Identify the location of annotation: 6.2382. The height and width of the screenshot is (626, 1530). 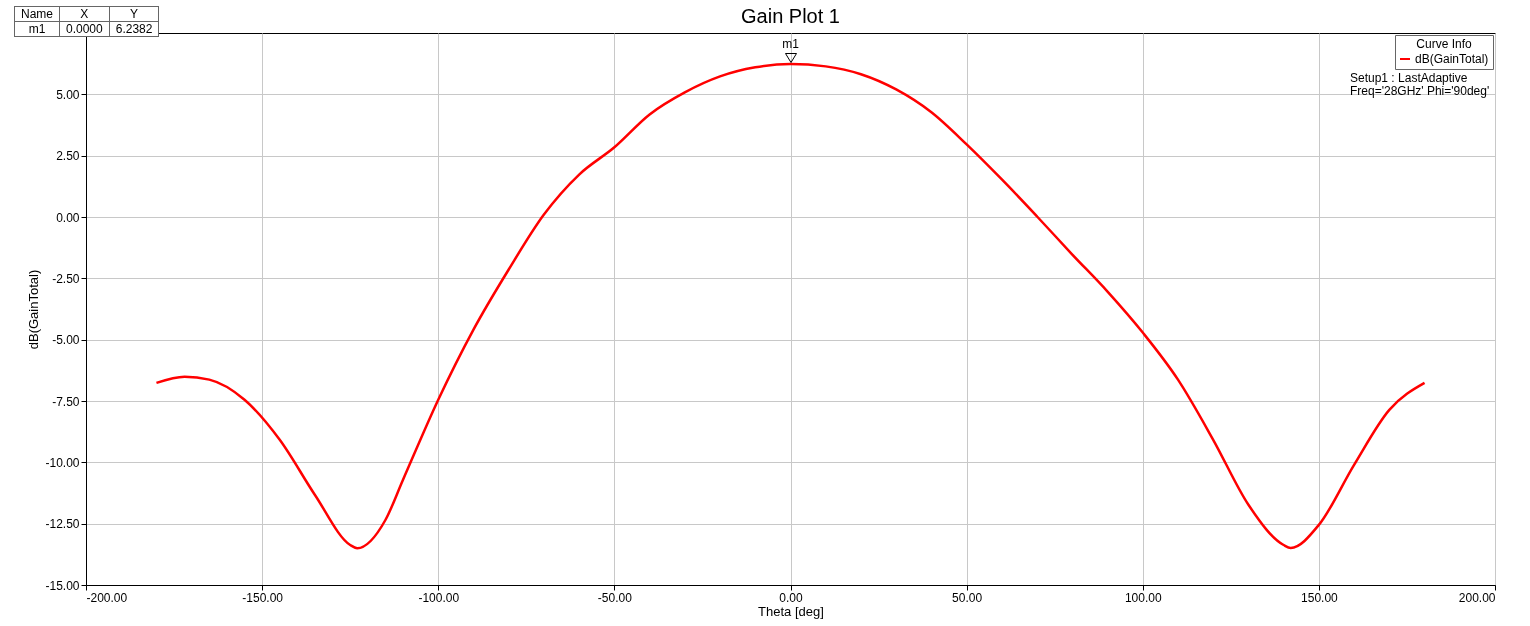
(134, 29).